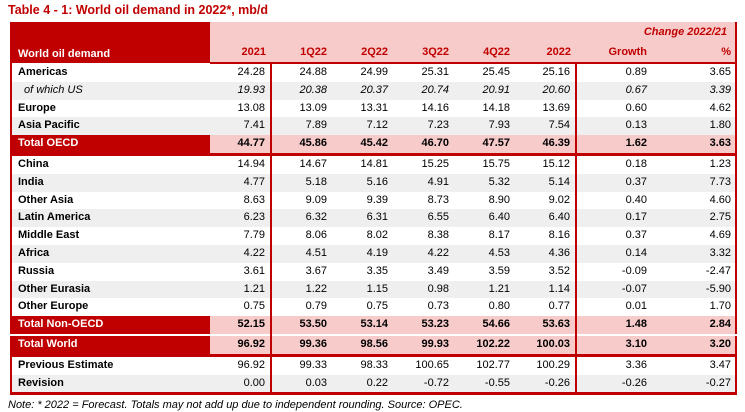 This screenshot has width=745, height=412. Describe the element at coordinates (423, 365) in the screenshot. I see `cell-value: 100.65` at that location.